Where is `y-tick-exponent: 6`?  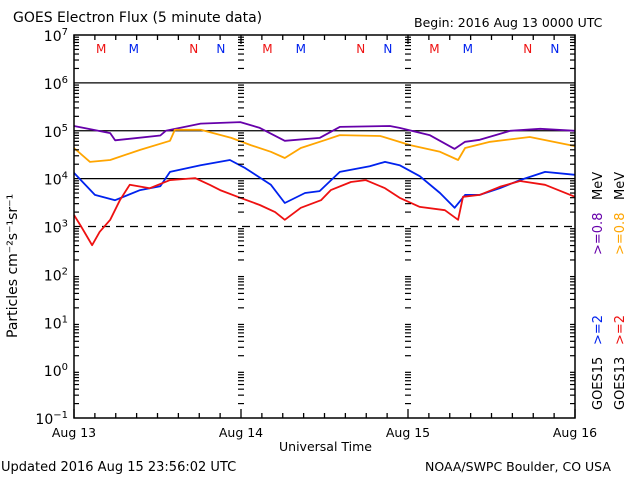 y-tick-exponent: 6 is located at coordinates (65, 80).